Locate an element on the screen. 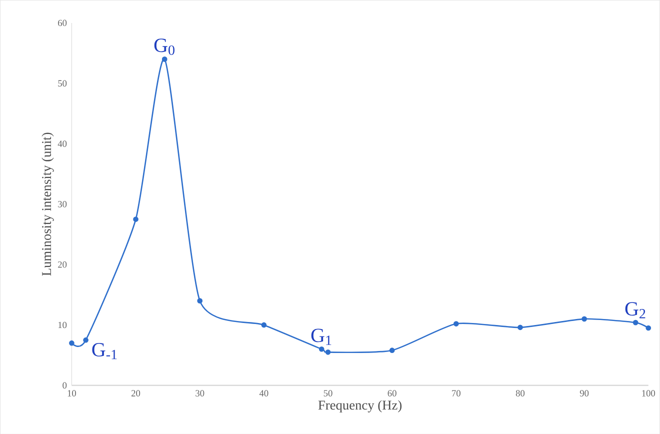 The image size is (660, 434). annotation: G$_{0}$ is located at coordinates (164, 46).